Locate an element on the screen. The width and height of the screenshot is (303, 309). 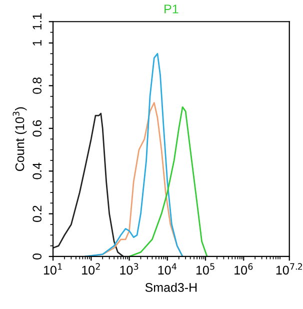
x-tick-label: 10$^{7.2}$ is located at coordinates (289, 269).